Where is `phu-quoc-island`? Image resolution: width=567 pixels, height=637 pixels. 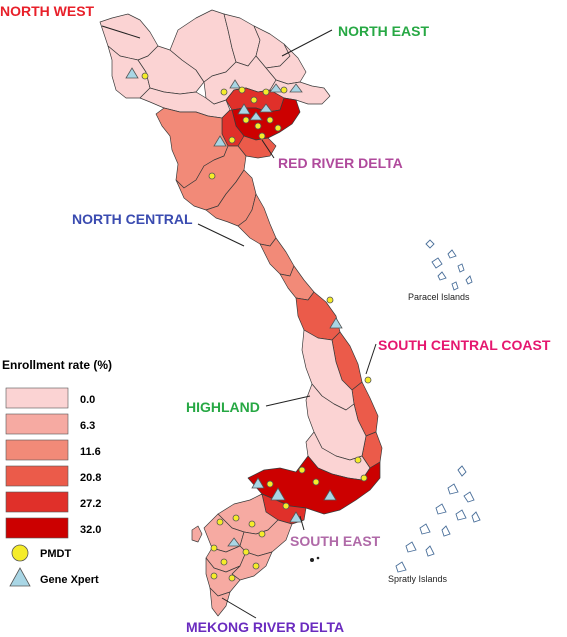 phu-quoc-island is located at coordinates (197, 534).